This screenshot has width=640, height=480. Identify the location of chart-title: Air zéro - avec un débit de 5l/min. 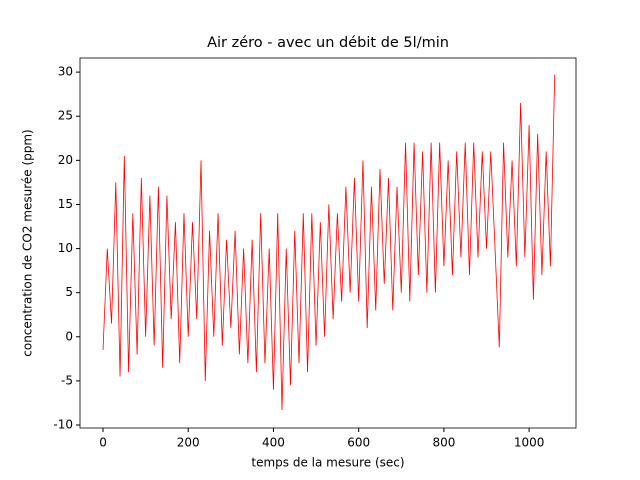
(328, 43).